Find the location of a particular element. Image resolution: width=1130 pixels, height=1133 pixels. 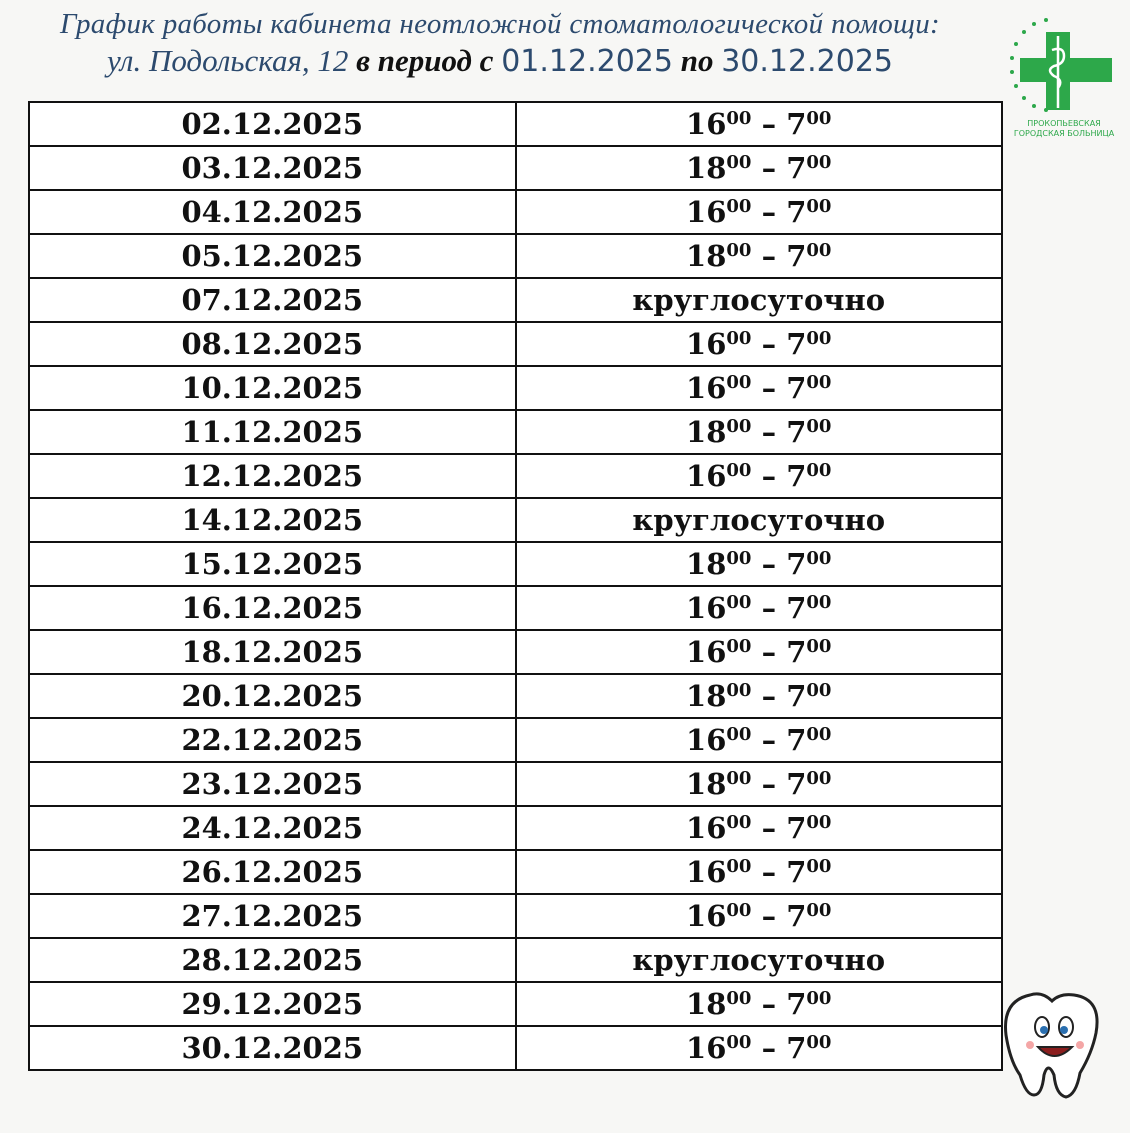

table-row: 11.12.2025 1800 – 700 is located at coordinates (515, 432).